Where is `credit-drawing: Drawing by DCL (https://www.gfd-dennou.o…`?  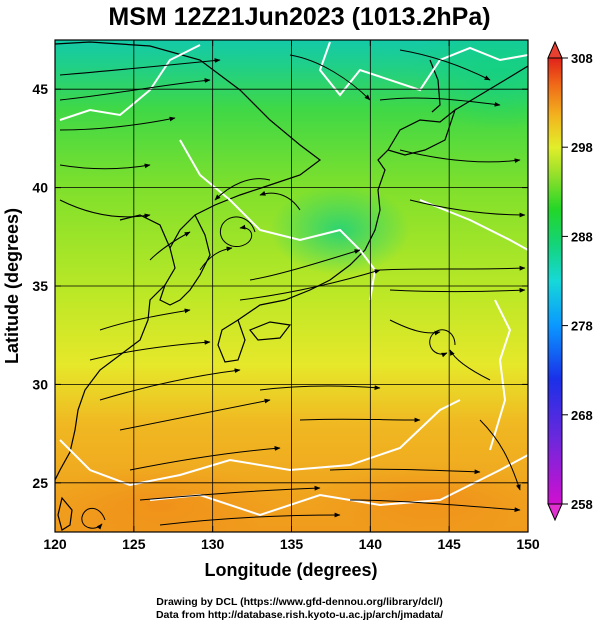
credit-drawing: Drawing by DCL (https://www.gfd-dennou.o… is located at coordinates (299, 602).